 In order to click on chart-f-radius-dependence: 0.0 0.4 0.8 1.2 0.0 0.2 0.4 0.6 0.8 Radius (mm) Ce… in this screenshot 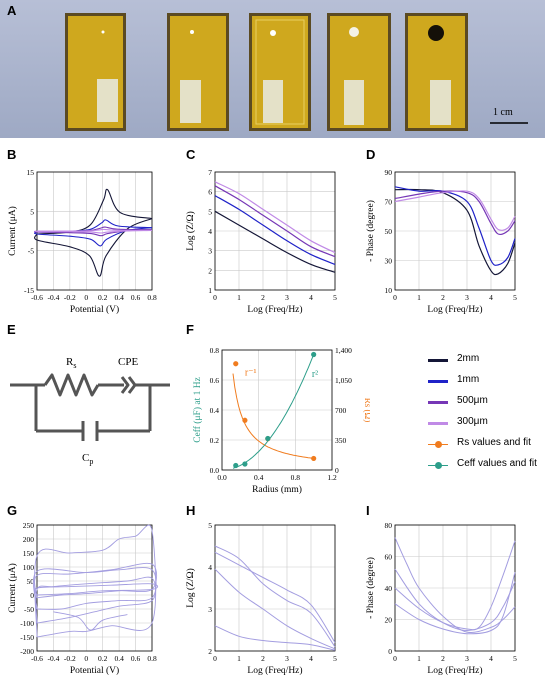, I will do `click(281, 420)`.